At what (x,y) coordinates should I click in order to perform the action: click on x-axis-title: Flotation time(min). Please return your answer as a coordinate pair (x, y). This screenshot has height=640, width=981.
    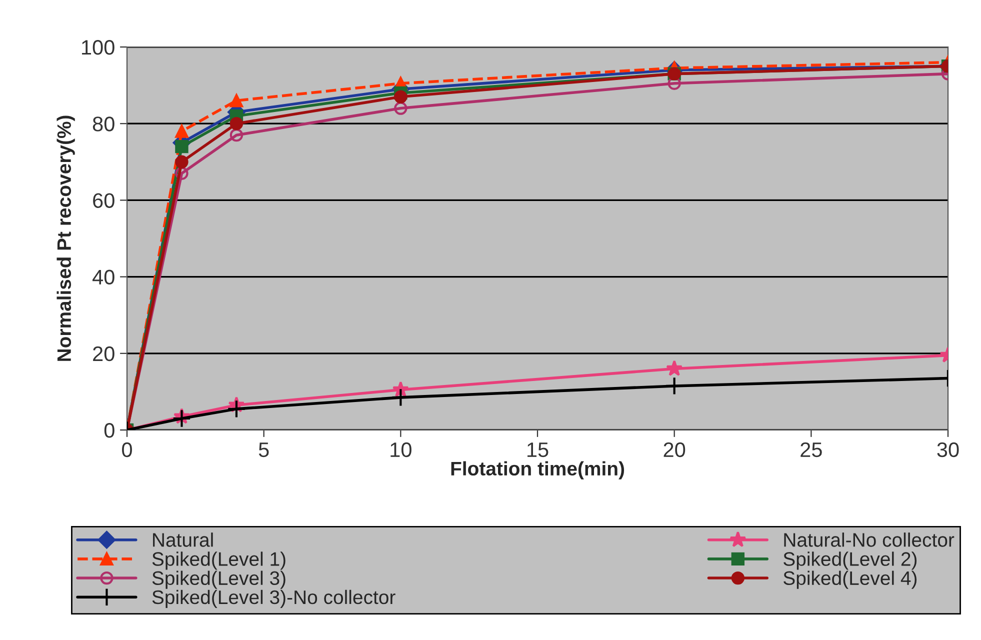
    Looking at the image, I should click on (537, 470).